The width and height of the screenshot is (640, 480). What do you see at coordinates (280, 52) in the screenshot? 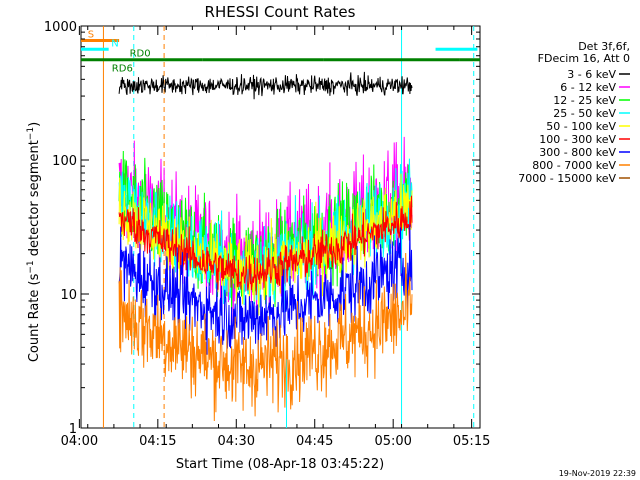
I see `state-markers: S N RD6 RD0` at bounding box center [280, 52].